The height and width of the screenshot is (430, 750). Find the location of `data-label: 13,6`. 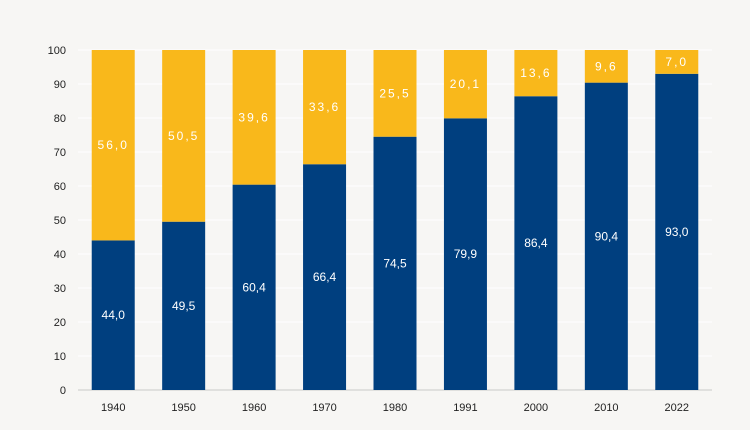

data-label: 13,6 is located at coordinates (535, 73).